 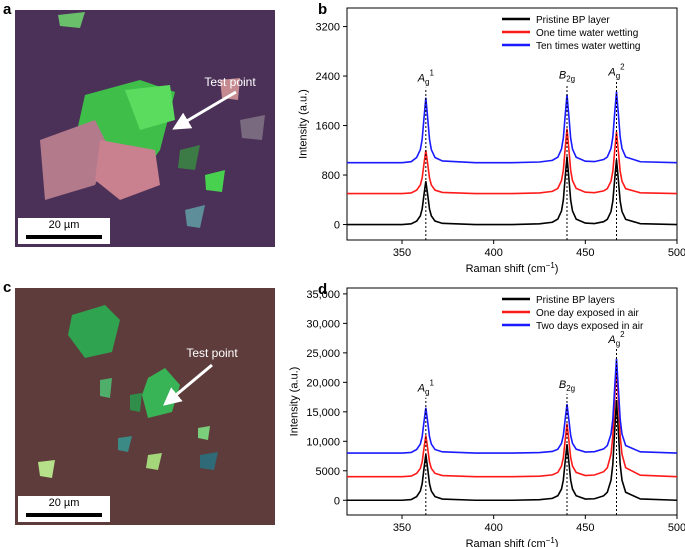 What do you see at coordinates (588, 313) in the screenshot?
I see `legend-label: One day exposed in air` at bounding box center [588, 313].